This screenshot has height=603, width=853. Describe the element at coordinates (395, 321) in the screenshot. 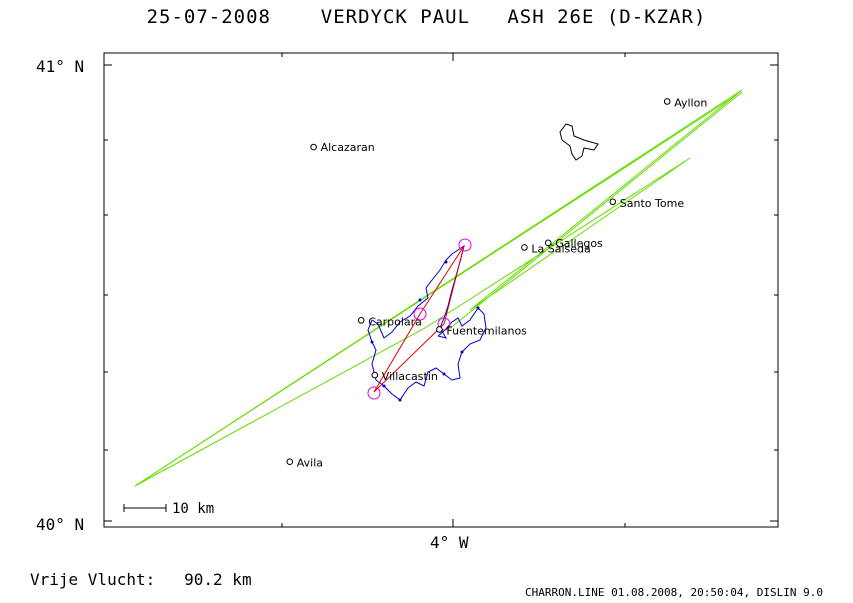

I see `town-label: Carpolara` at that location.